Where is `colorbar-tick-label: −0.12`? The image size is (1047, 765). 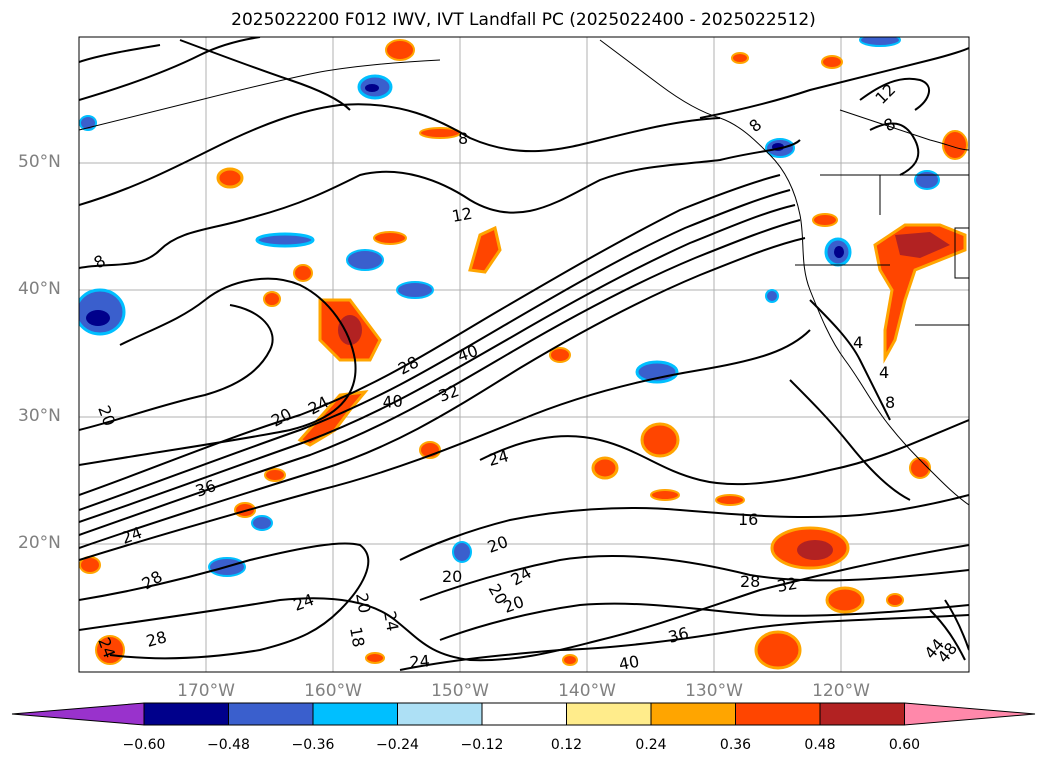 colorbar-tick-label: −0.12 is located at coordinates (482, 745).